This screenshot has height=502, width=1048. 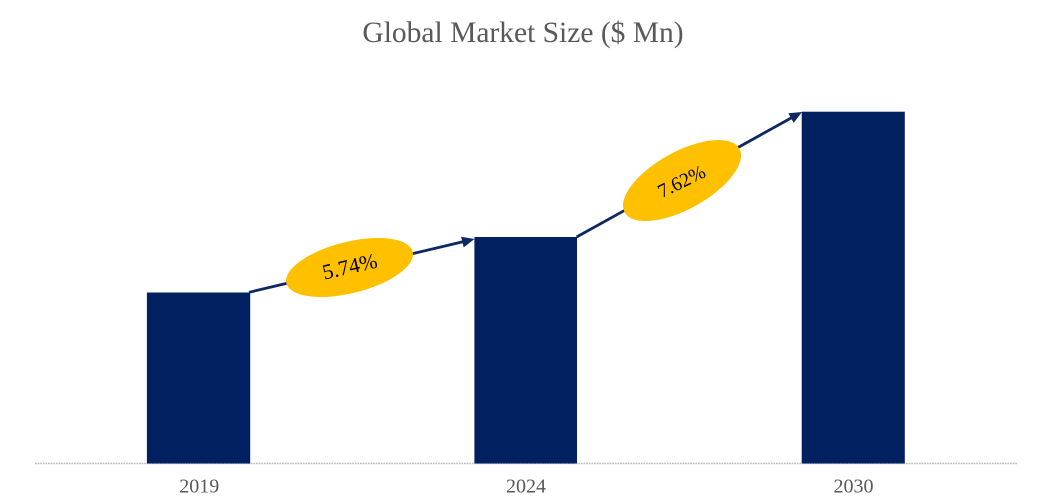 I want to click on svg-text: 2030, so click(x=854, y=486).